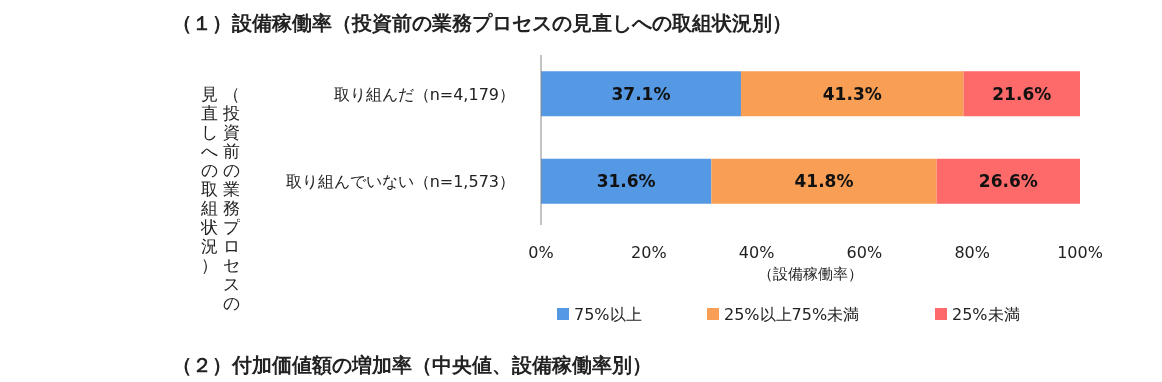  I want to click on data-label: 41.8%, so click(824, 181).